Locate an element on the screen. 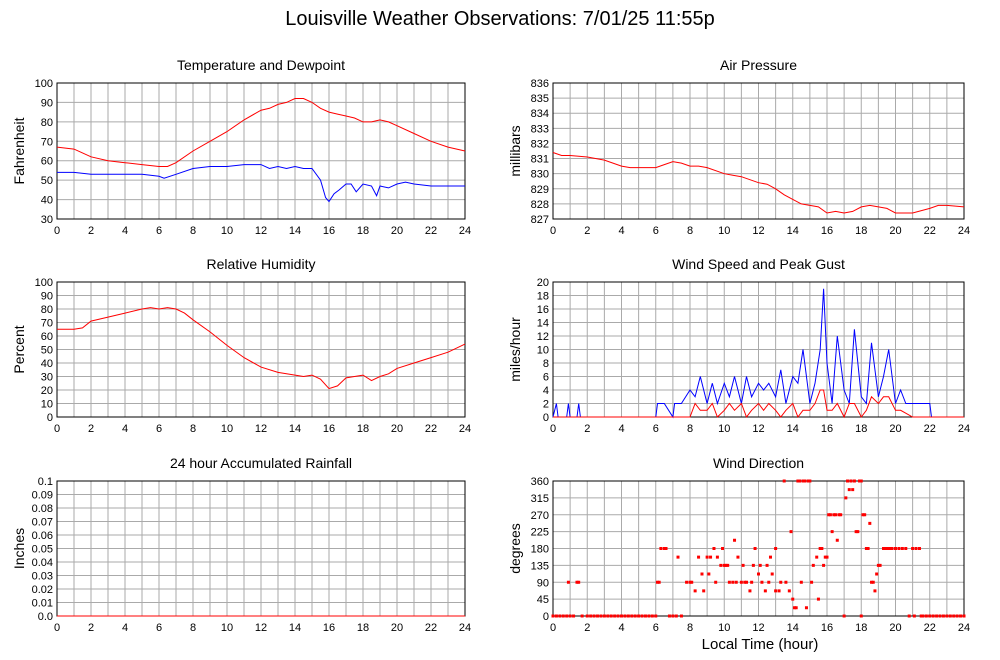 This screenshot has height=660, width=1000. x-tick-label: 20 is located at coordinates (397, 231).